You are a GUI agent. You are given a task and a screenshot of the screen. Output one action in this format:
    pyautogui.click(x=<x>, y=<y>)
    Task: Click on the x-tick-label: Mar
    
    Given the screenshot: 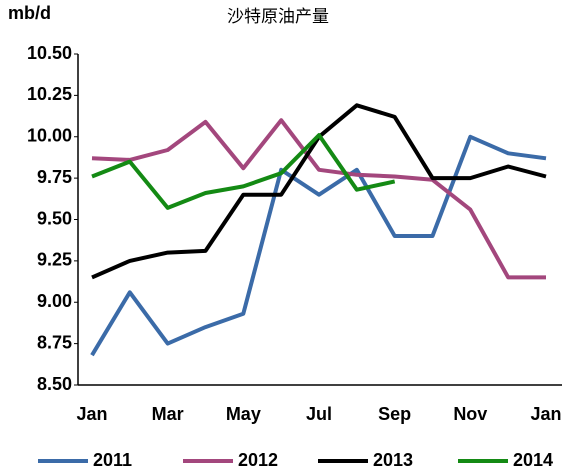 What is the action you would take?
    pyautogui.click(x=168, y=414)
    